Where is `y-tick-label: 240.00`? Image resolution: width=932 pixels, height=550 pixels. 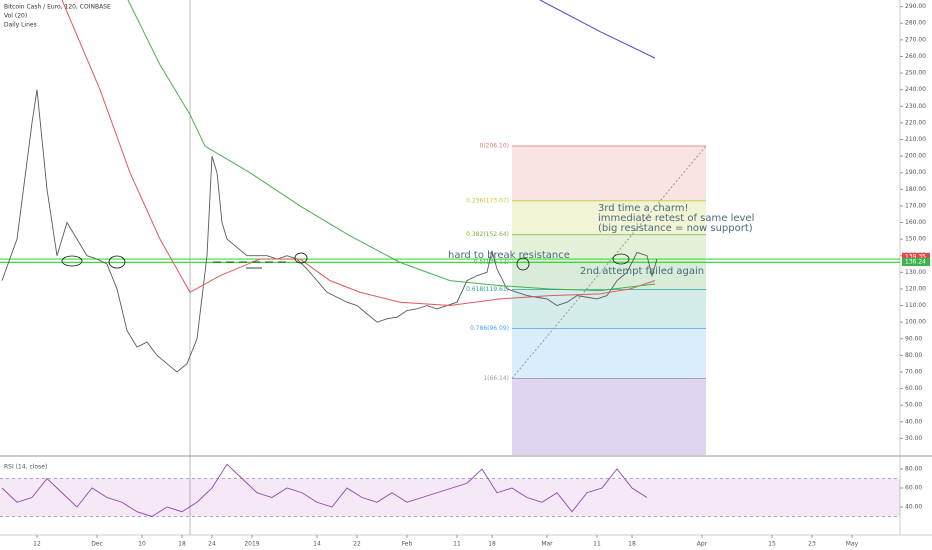
y-tick-label: 240.00 is located at coordinates (915, 89).